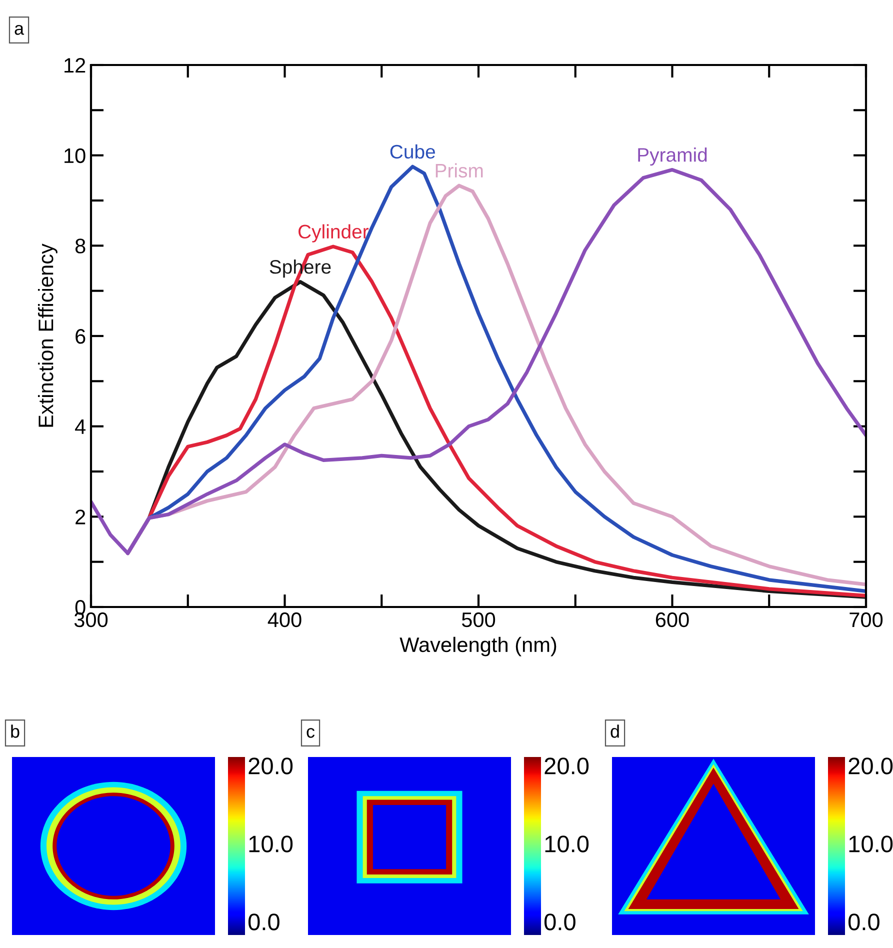 This screenshot has width=893, height=948. What do you see at coordinates (413, 151) in the screenshot?
I see `series-label: Cube` at bounding box center [413, 151].